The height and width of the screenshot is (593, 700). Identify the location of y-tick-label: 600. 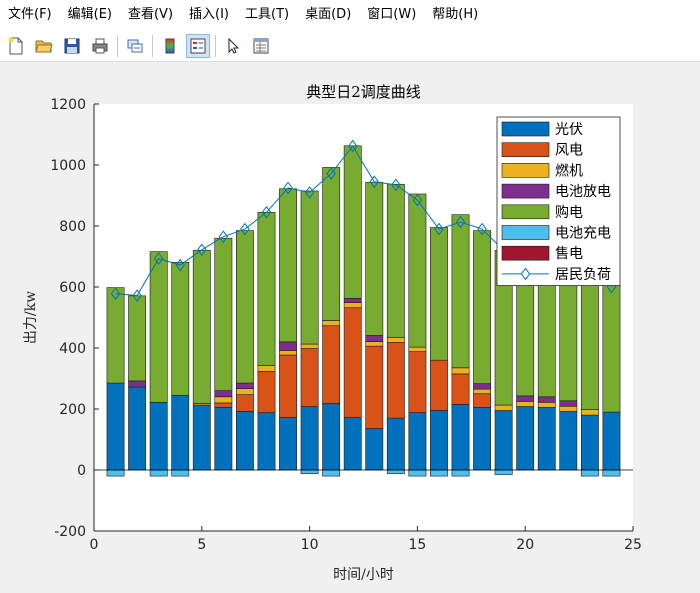
(72, 288).